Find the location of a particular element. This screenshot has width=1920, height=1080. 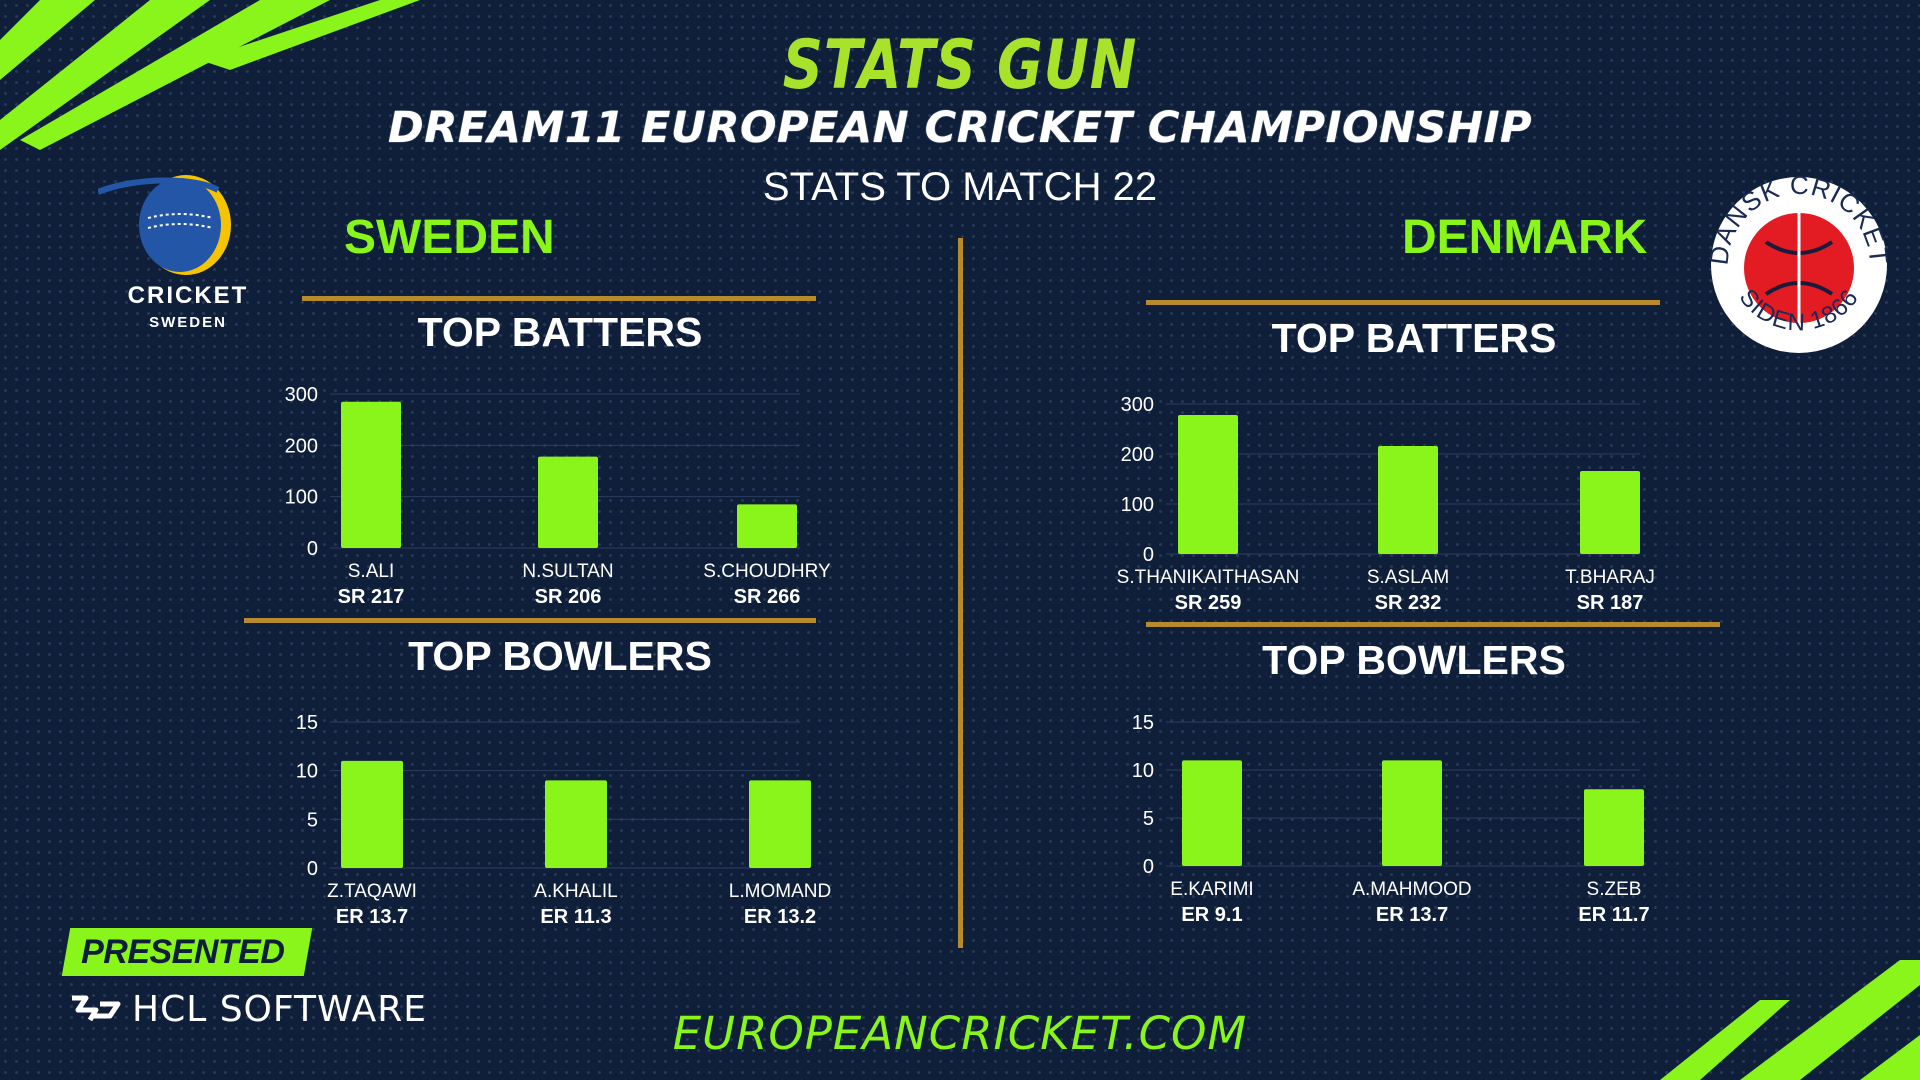

rate-label: ER 9.1 is located at coordinates (1211, 915).